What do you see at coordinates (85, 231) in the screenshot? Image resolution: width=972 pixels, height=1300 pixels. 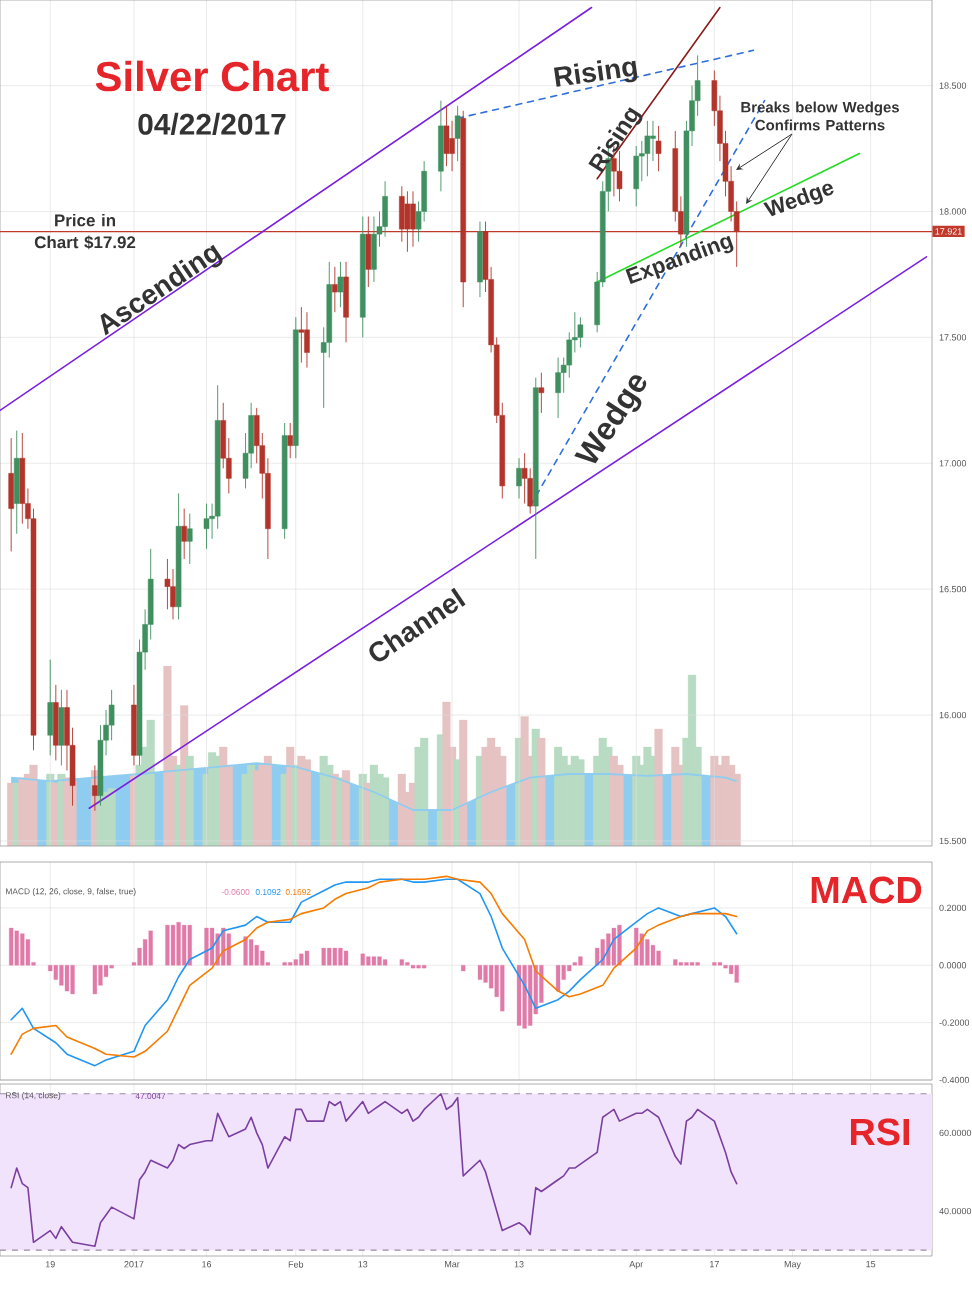 I see `ref-line-label: Price in Chart $17.92` at bounding box center [85, 231].